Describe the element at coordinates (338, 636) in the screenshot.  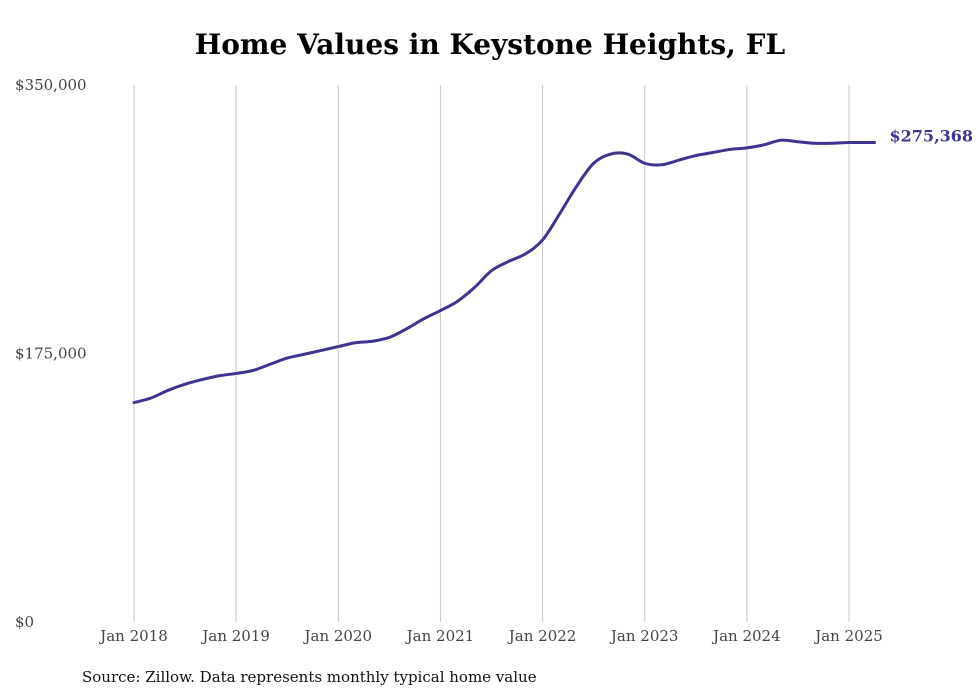
I see `x-tick-label: Jan 2020` at that location.